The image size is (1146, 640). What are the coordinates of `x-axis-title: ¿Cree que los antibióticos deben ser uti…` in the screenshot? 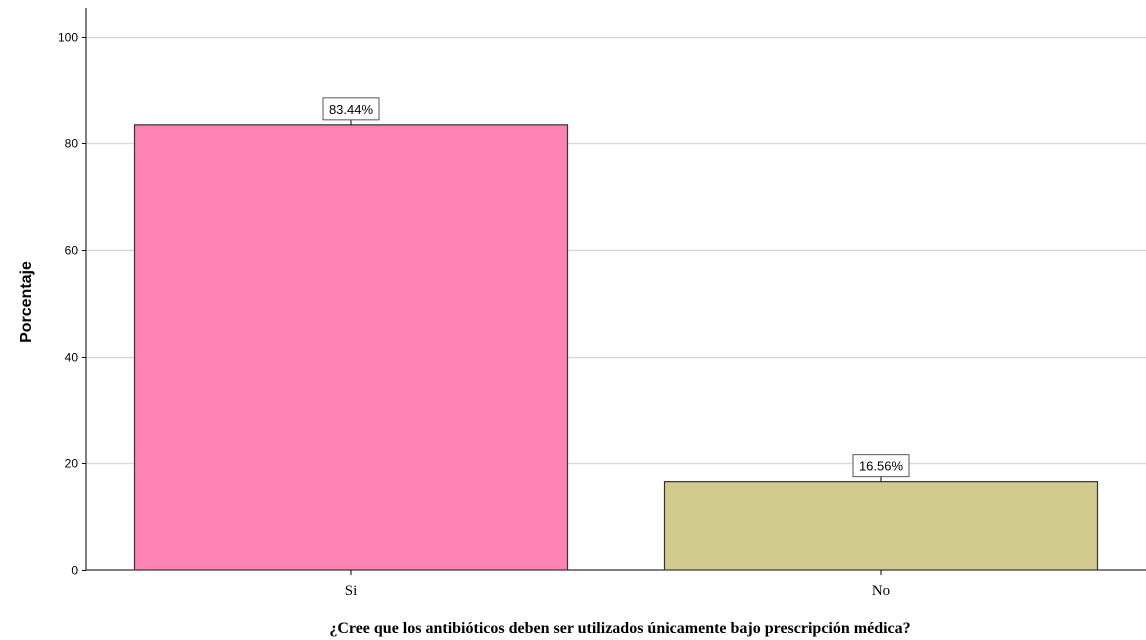 It's located at (619, 628).